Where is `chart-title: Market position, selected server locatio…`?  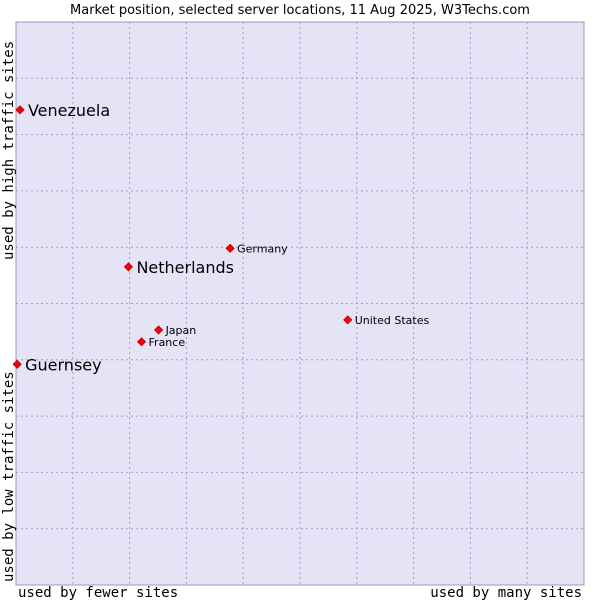 chart-title: Market position, selected server locatio… is located at coordinates (300, 10).